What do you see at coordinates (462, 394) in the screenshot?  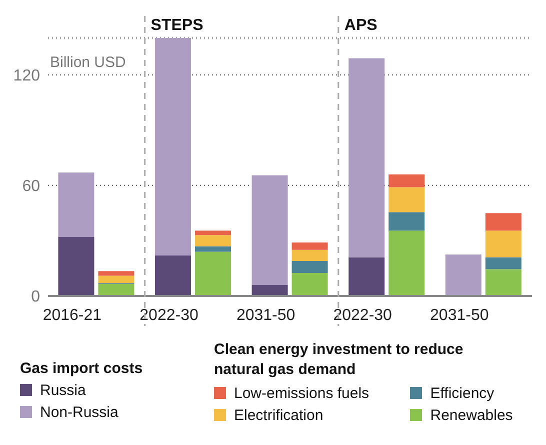 I see `legend-label: Efficiency` at bounding box center [462, 394].